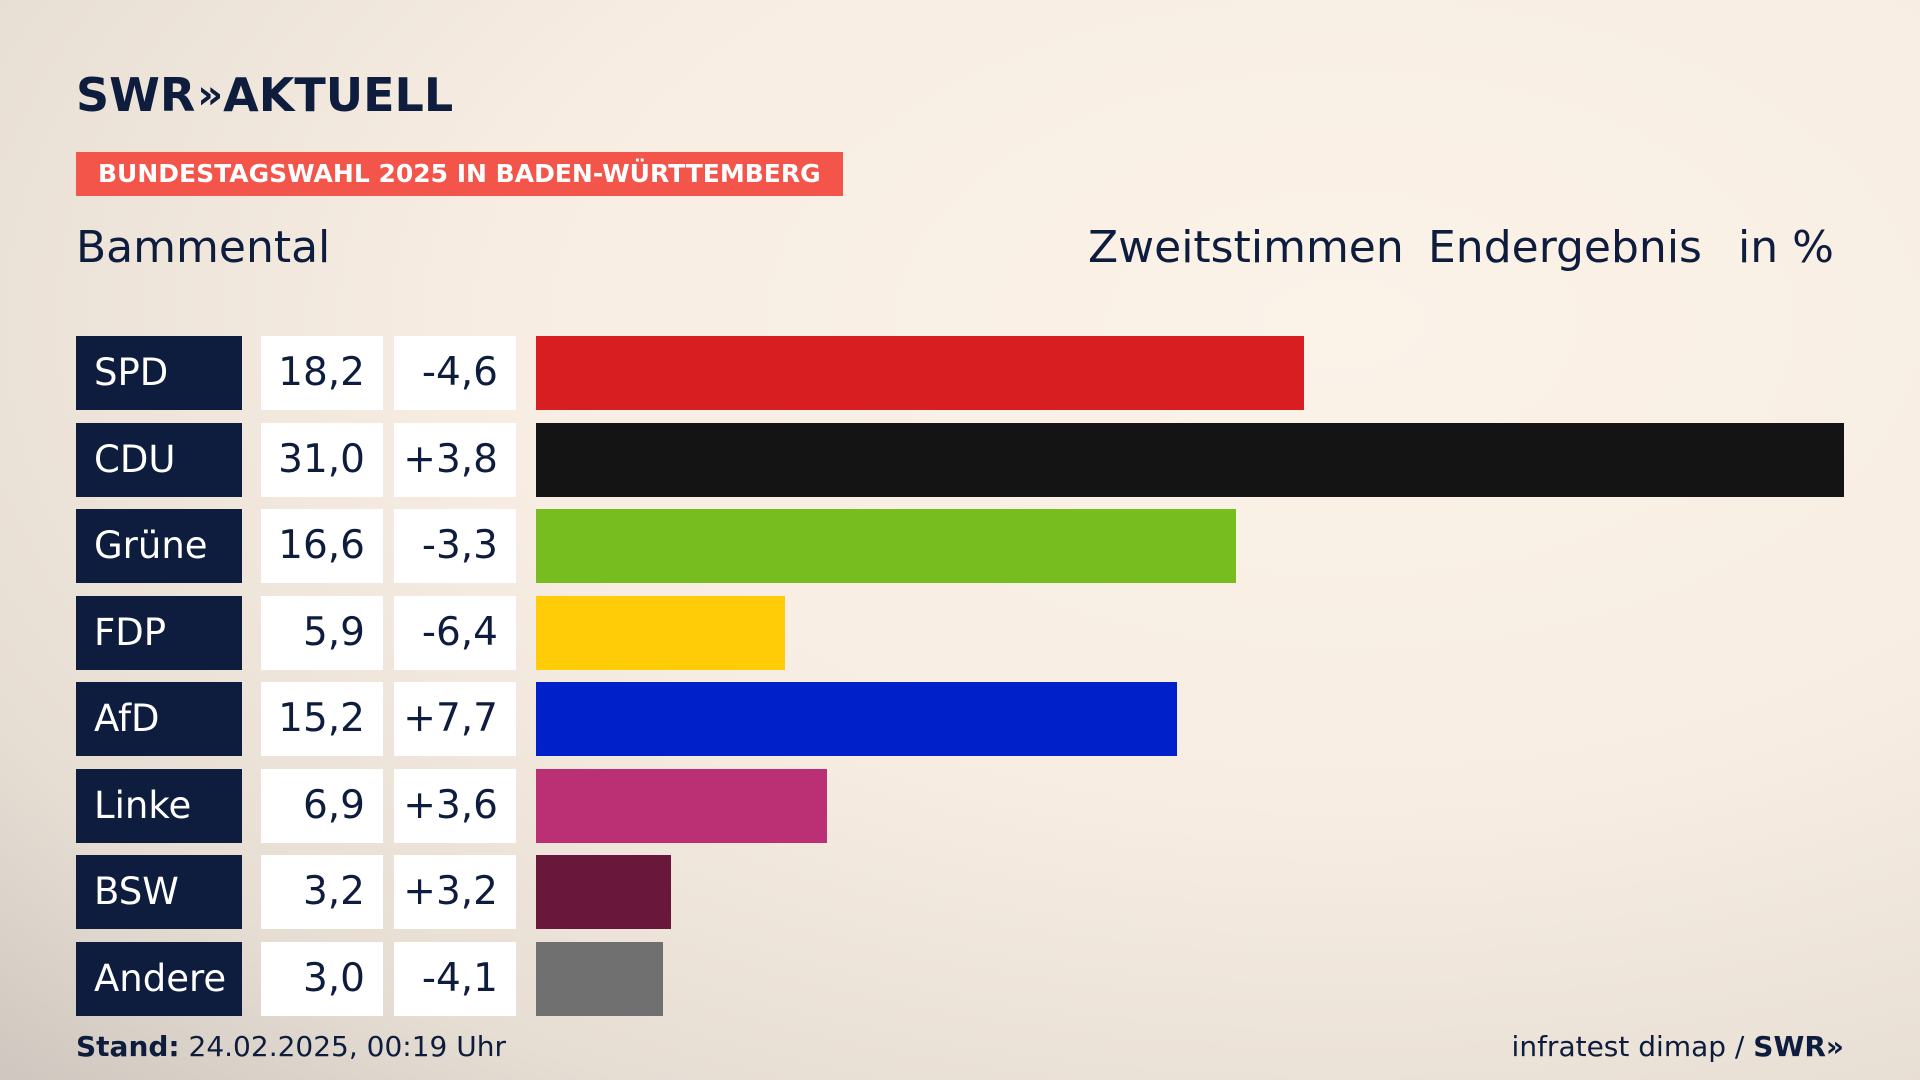 This screenshot has width=1920, height=1080. I want to click on diff-label: +3,2, so click(455, 892).